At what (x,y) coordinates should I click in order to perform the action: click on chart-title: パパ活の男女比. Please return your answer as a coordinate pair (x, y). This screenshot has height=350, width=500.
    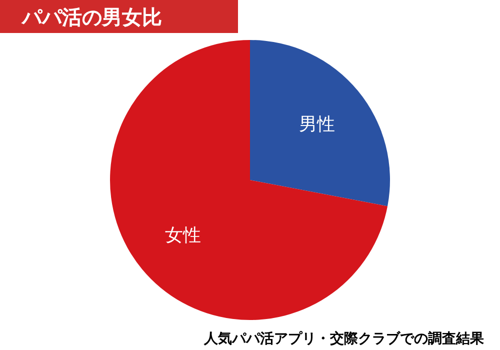
    Looking at the image, I should click on (91, 17).